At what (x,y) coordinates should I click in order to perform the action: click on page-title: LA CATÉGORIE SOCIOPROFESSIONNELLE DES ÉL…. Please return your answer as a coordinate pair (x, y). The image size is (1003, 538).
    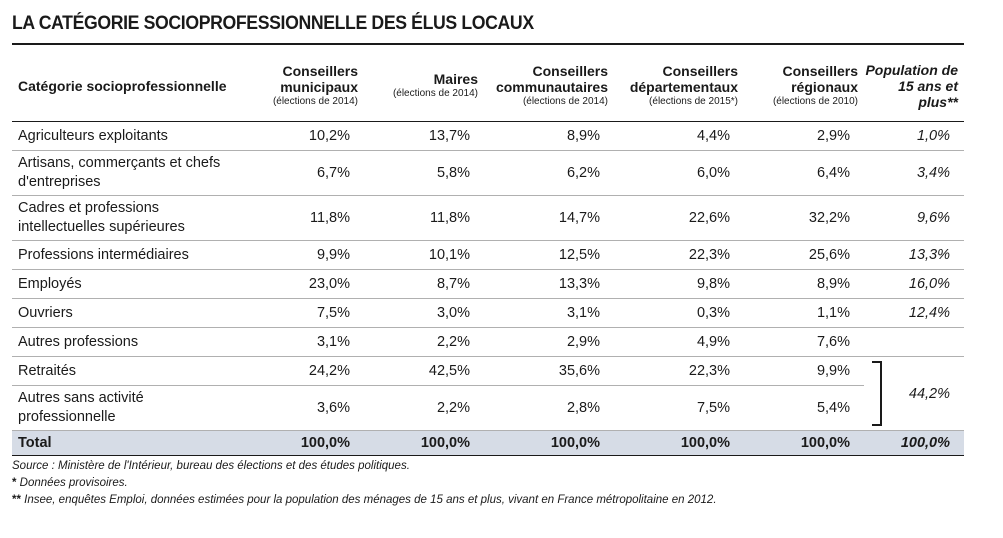
    Looking at the image, I should click on (273, 23).